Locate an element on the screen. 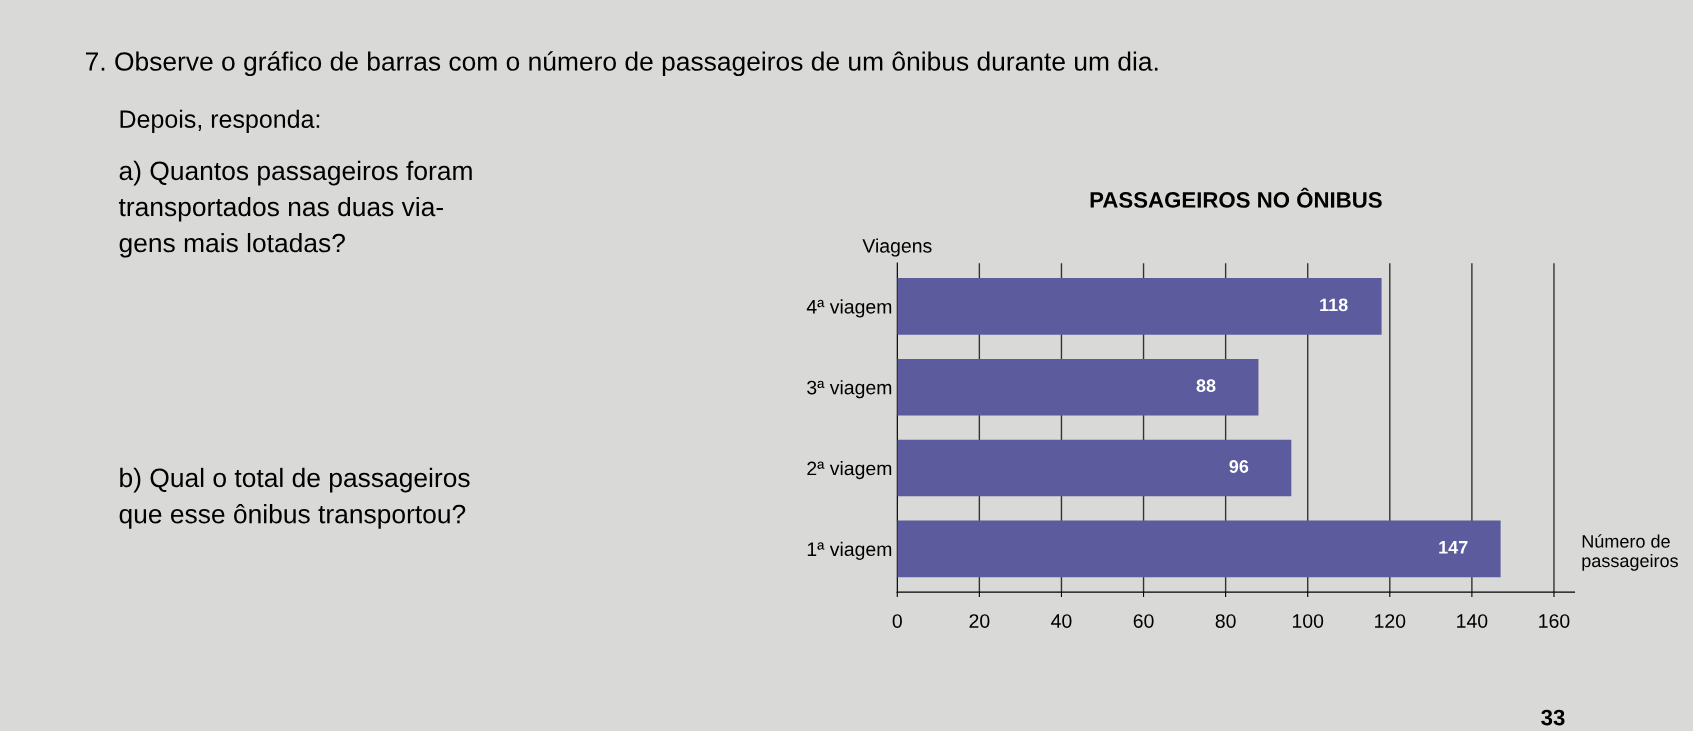 The height and width of the screenshot is (731, 1693). x-tick-label: 80 is located at coordinates (1225, 621).